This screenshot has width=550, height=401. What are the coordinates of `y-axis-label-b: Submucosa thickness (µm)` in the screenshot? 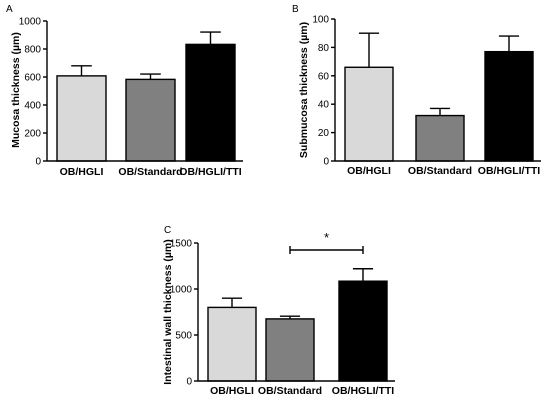 It's located at (304, 90).